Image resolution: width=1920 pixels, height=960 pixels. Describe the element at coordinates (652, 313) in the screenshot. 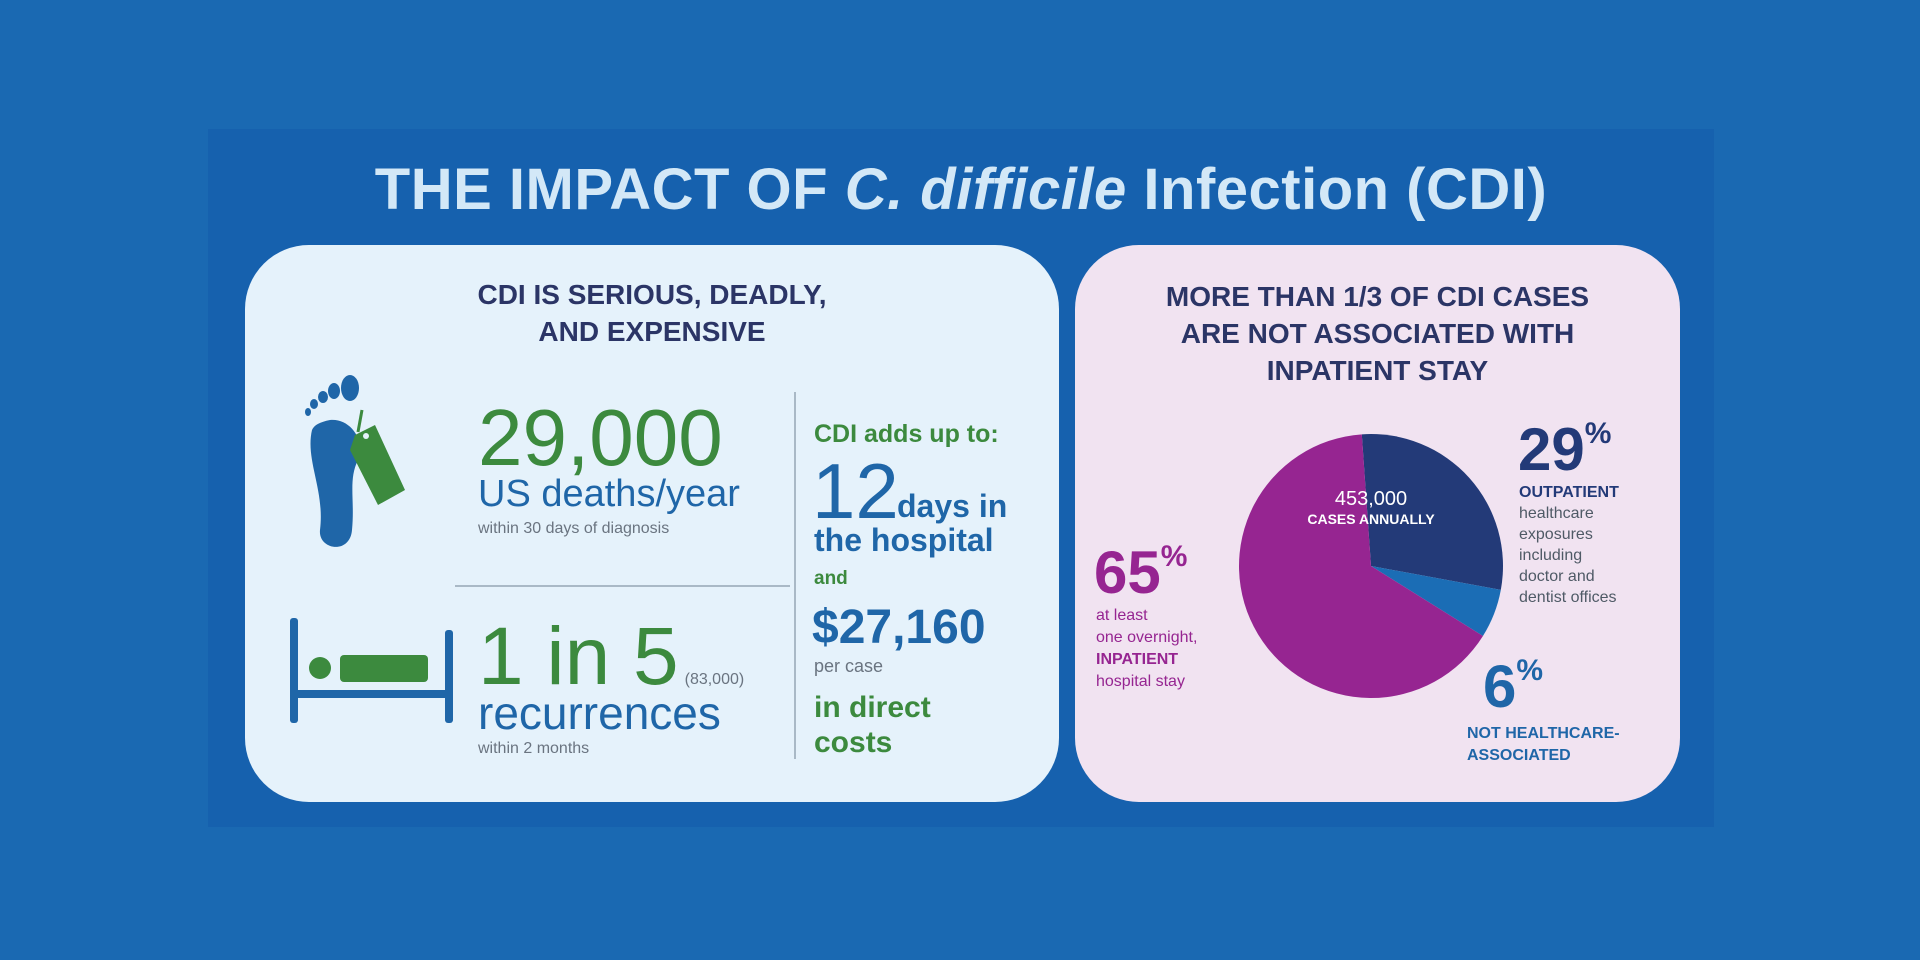

I see `serious-heading: CDI IS SERIOUS, DEADLY, AND EXPENSIVE` at that location.